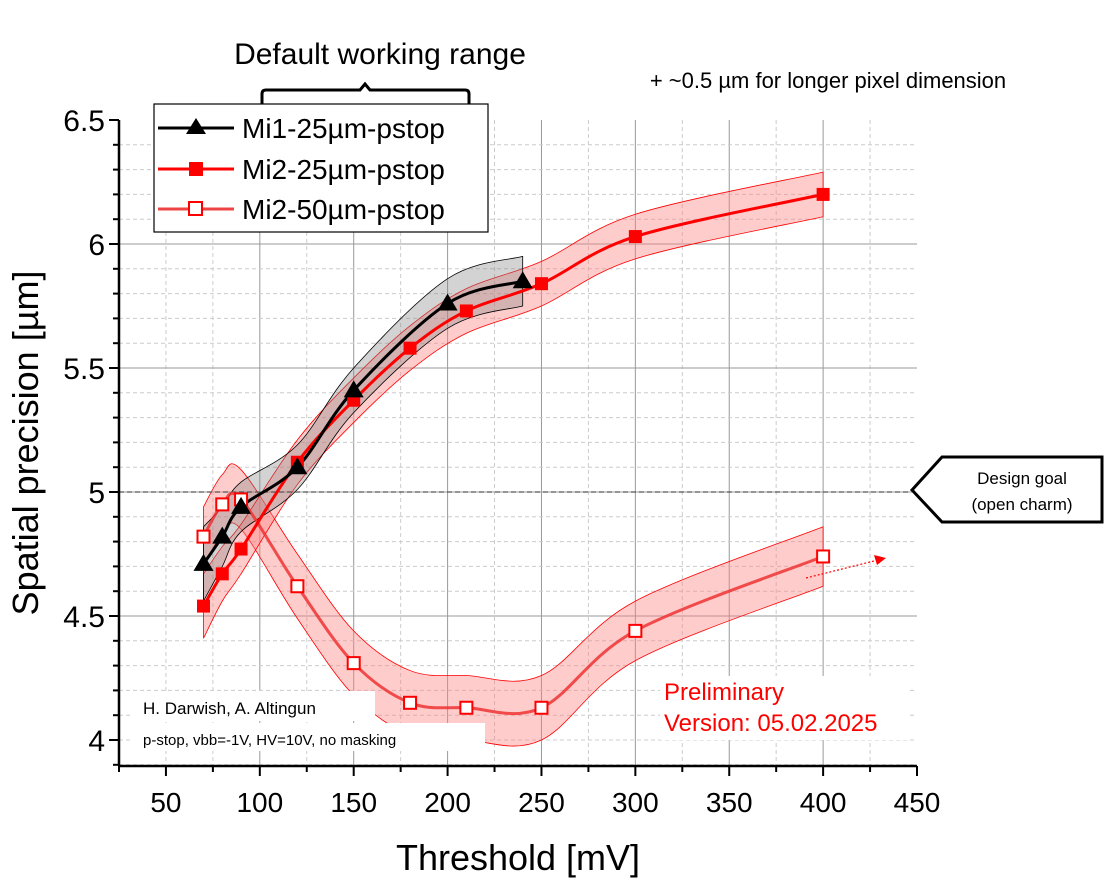 This screenshot has height=883, width=1116. I want to click on working-range-label: Default working range, so click(380, 54).